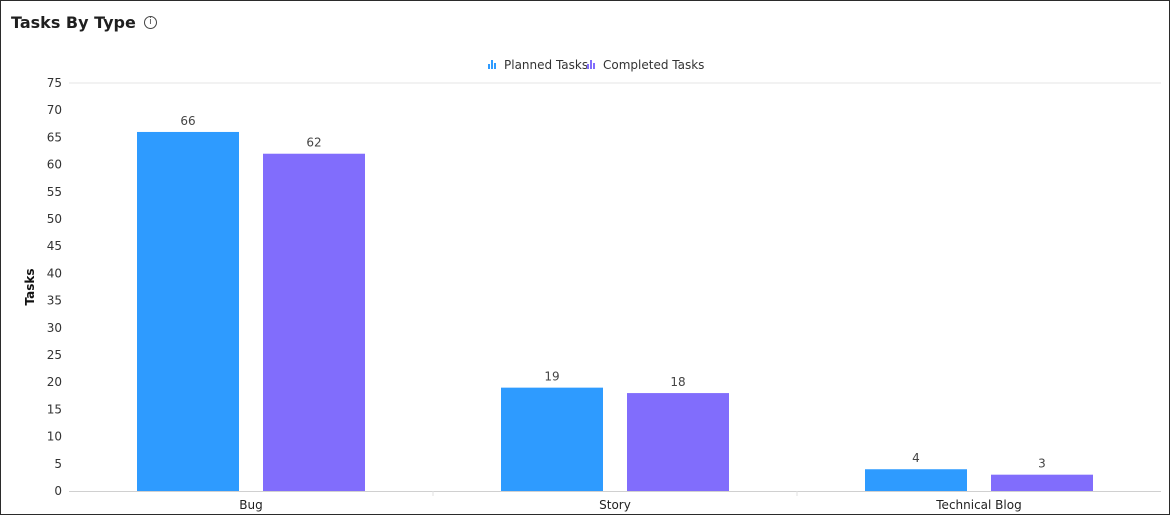 The height and width of the screenshot is (515, 1170). What do you see at coordinates (58, 491) in the screenshot?
I see `y-tick-label: 0` at bounding box center [58, 491].